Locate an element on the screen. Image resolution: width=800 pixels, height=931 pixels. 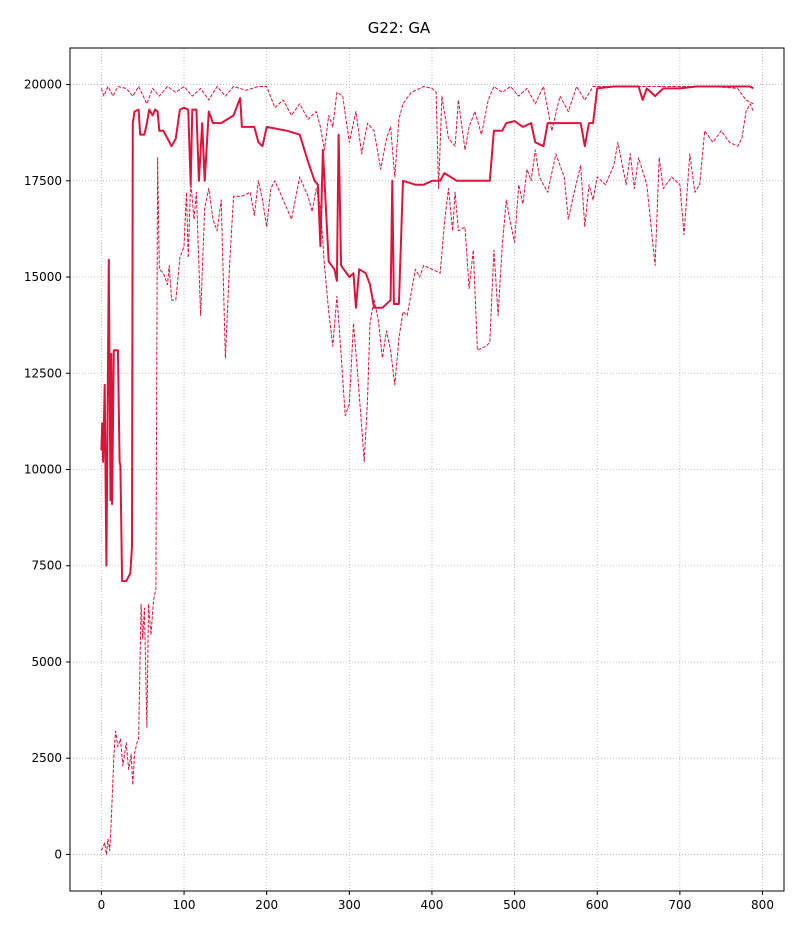
x-tick-label: 500 is located at coordinates (514, 905).